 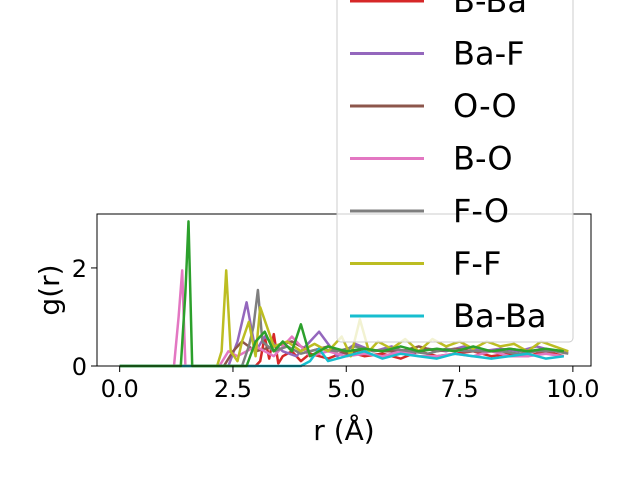 What do you see at coordinates (481, 211) in the screenshot?
I see `legend-label-f-o: F-O` at bounding box center [481, 211].